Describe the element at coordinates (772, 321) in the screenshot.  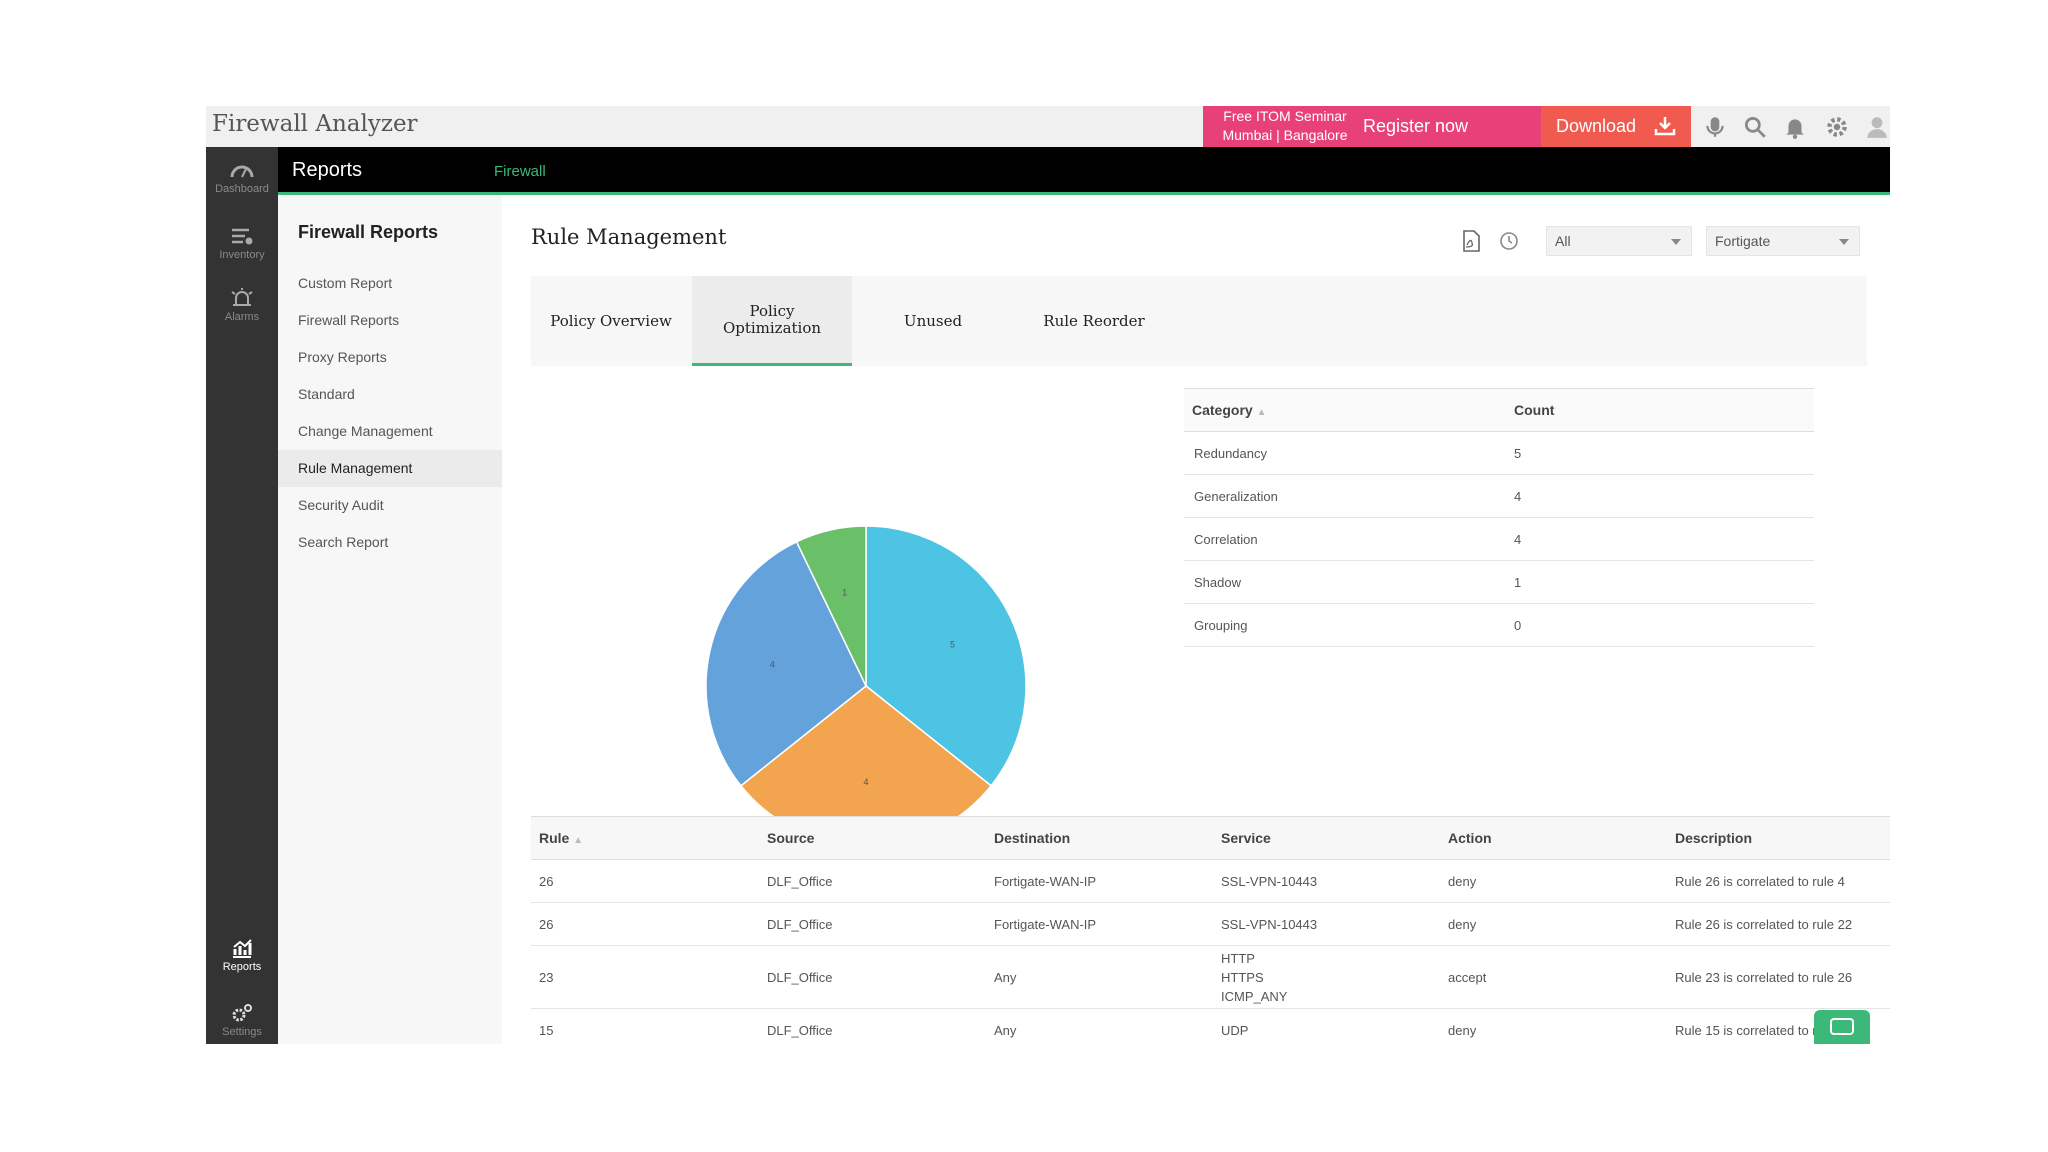
I see `tab-policy-optimization: Policy Optimization` at that location.